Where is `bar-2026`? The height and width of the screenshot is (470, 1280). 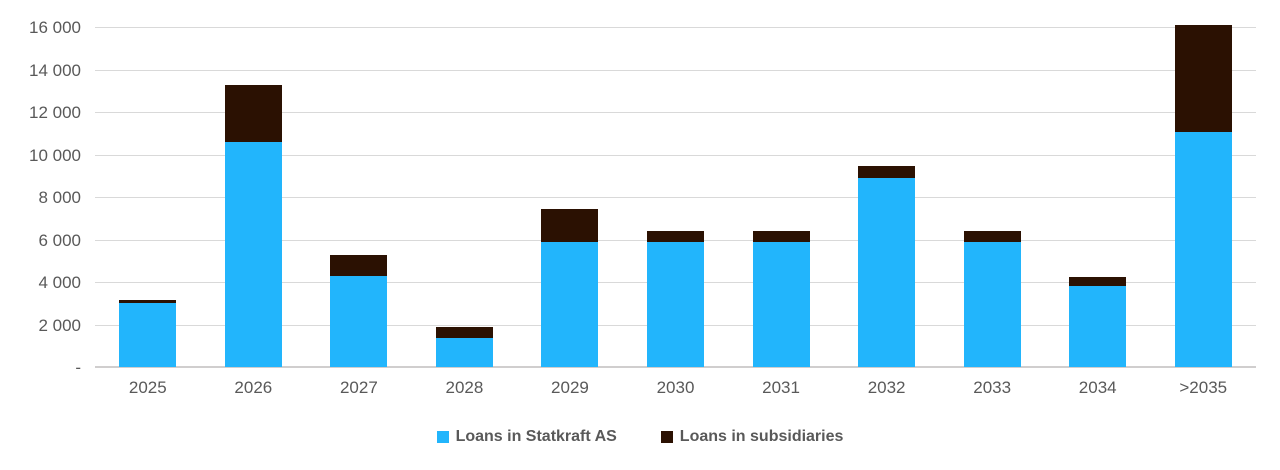
bar-2026 is located at coordinates (254, 226).